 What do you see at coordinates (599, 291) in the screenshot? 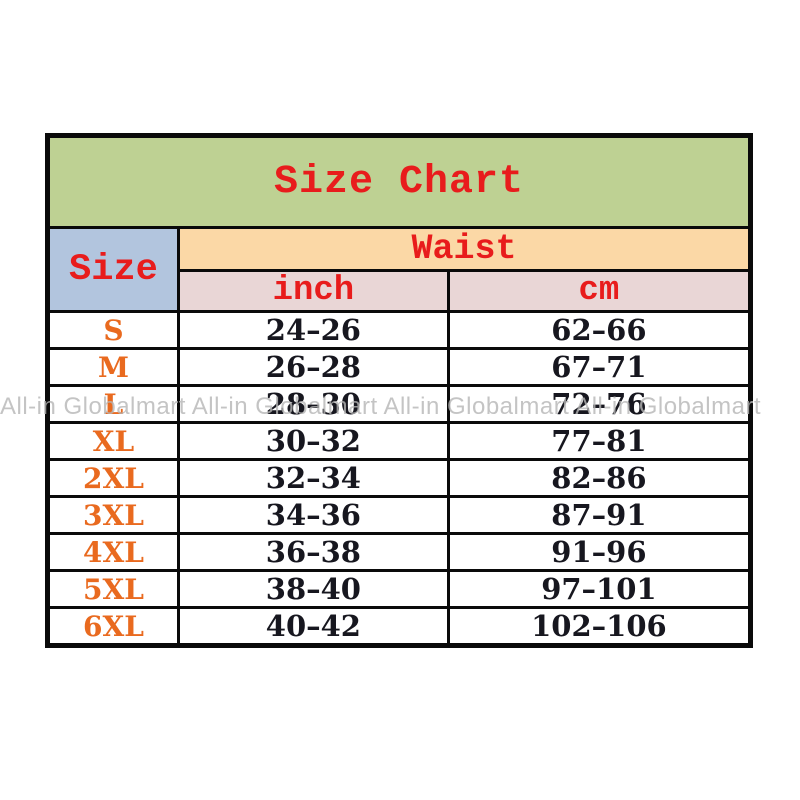
I see `cm-column-header: cm` at bounding box center [599, 291].